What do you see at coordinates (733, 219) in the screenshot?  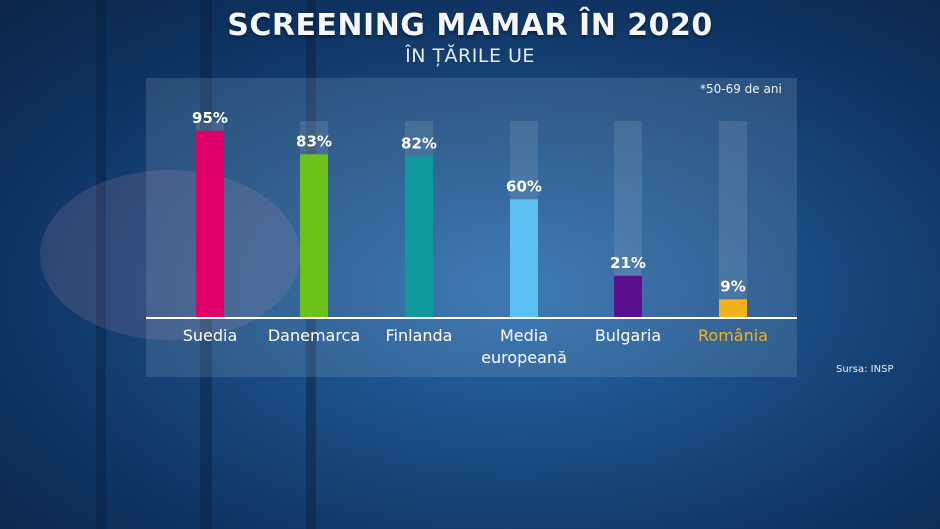 I see `bar-track` at bounding box center [733, 219].